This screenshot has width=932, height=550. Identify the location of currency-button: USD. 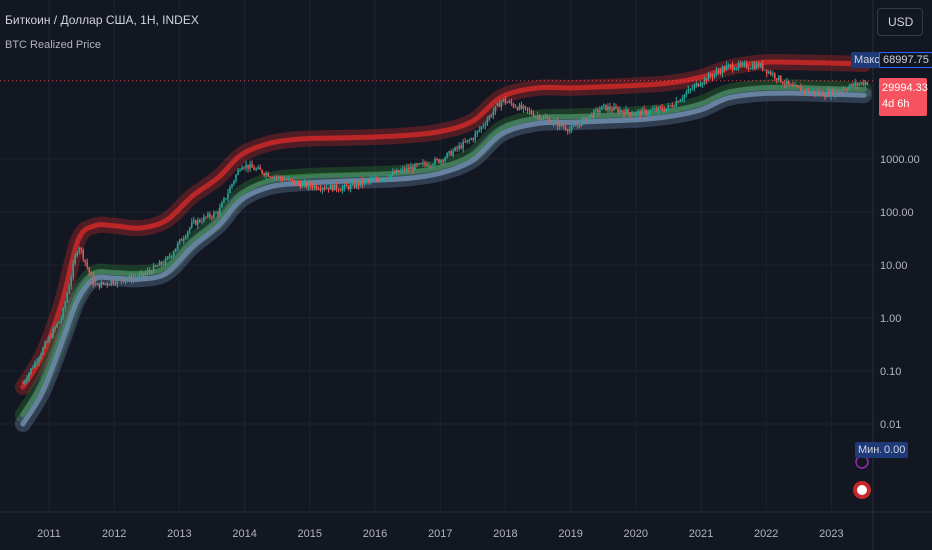
(900, 22).